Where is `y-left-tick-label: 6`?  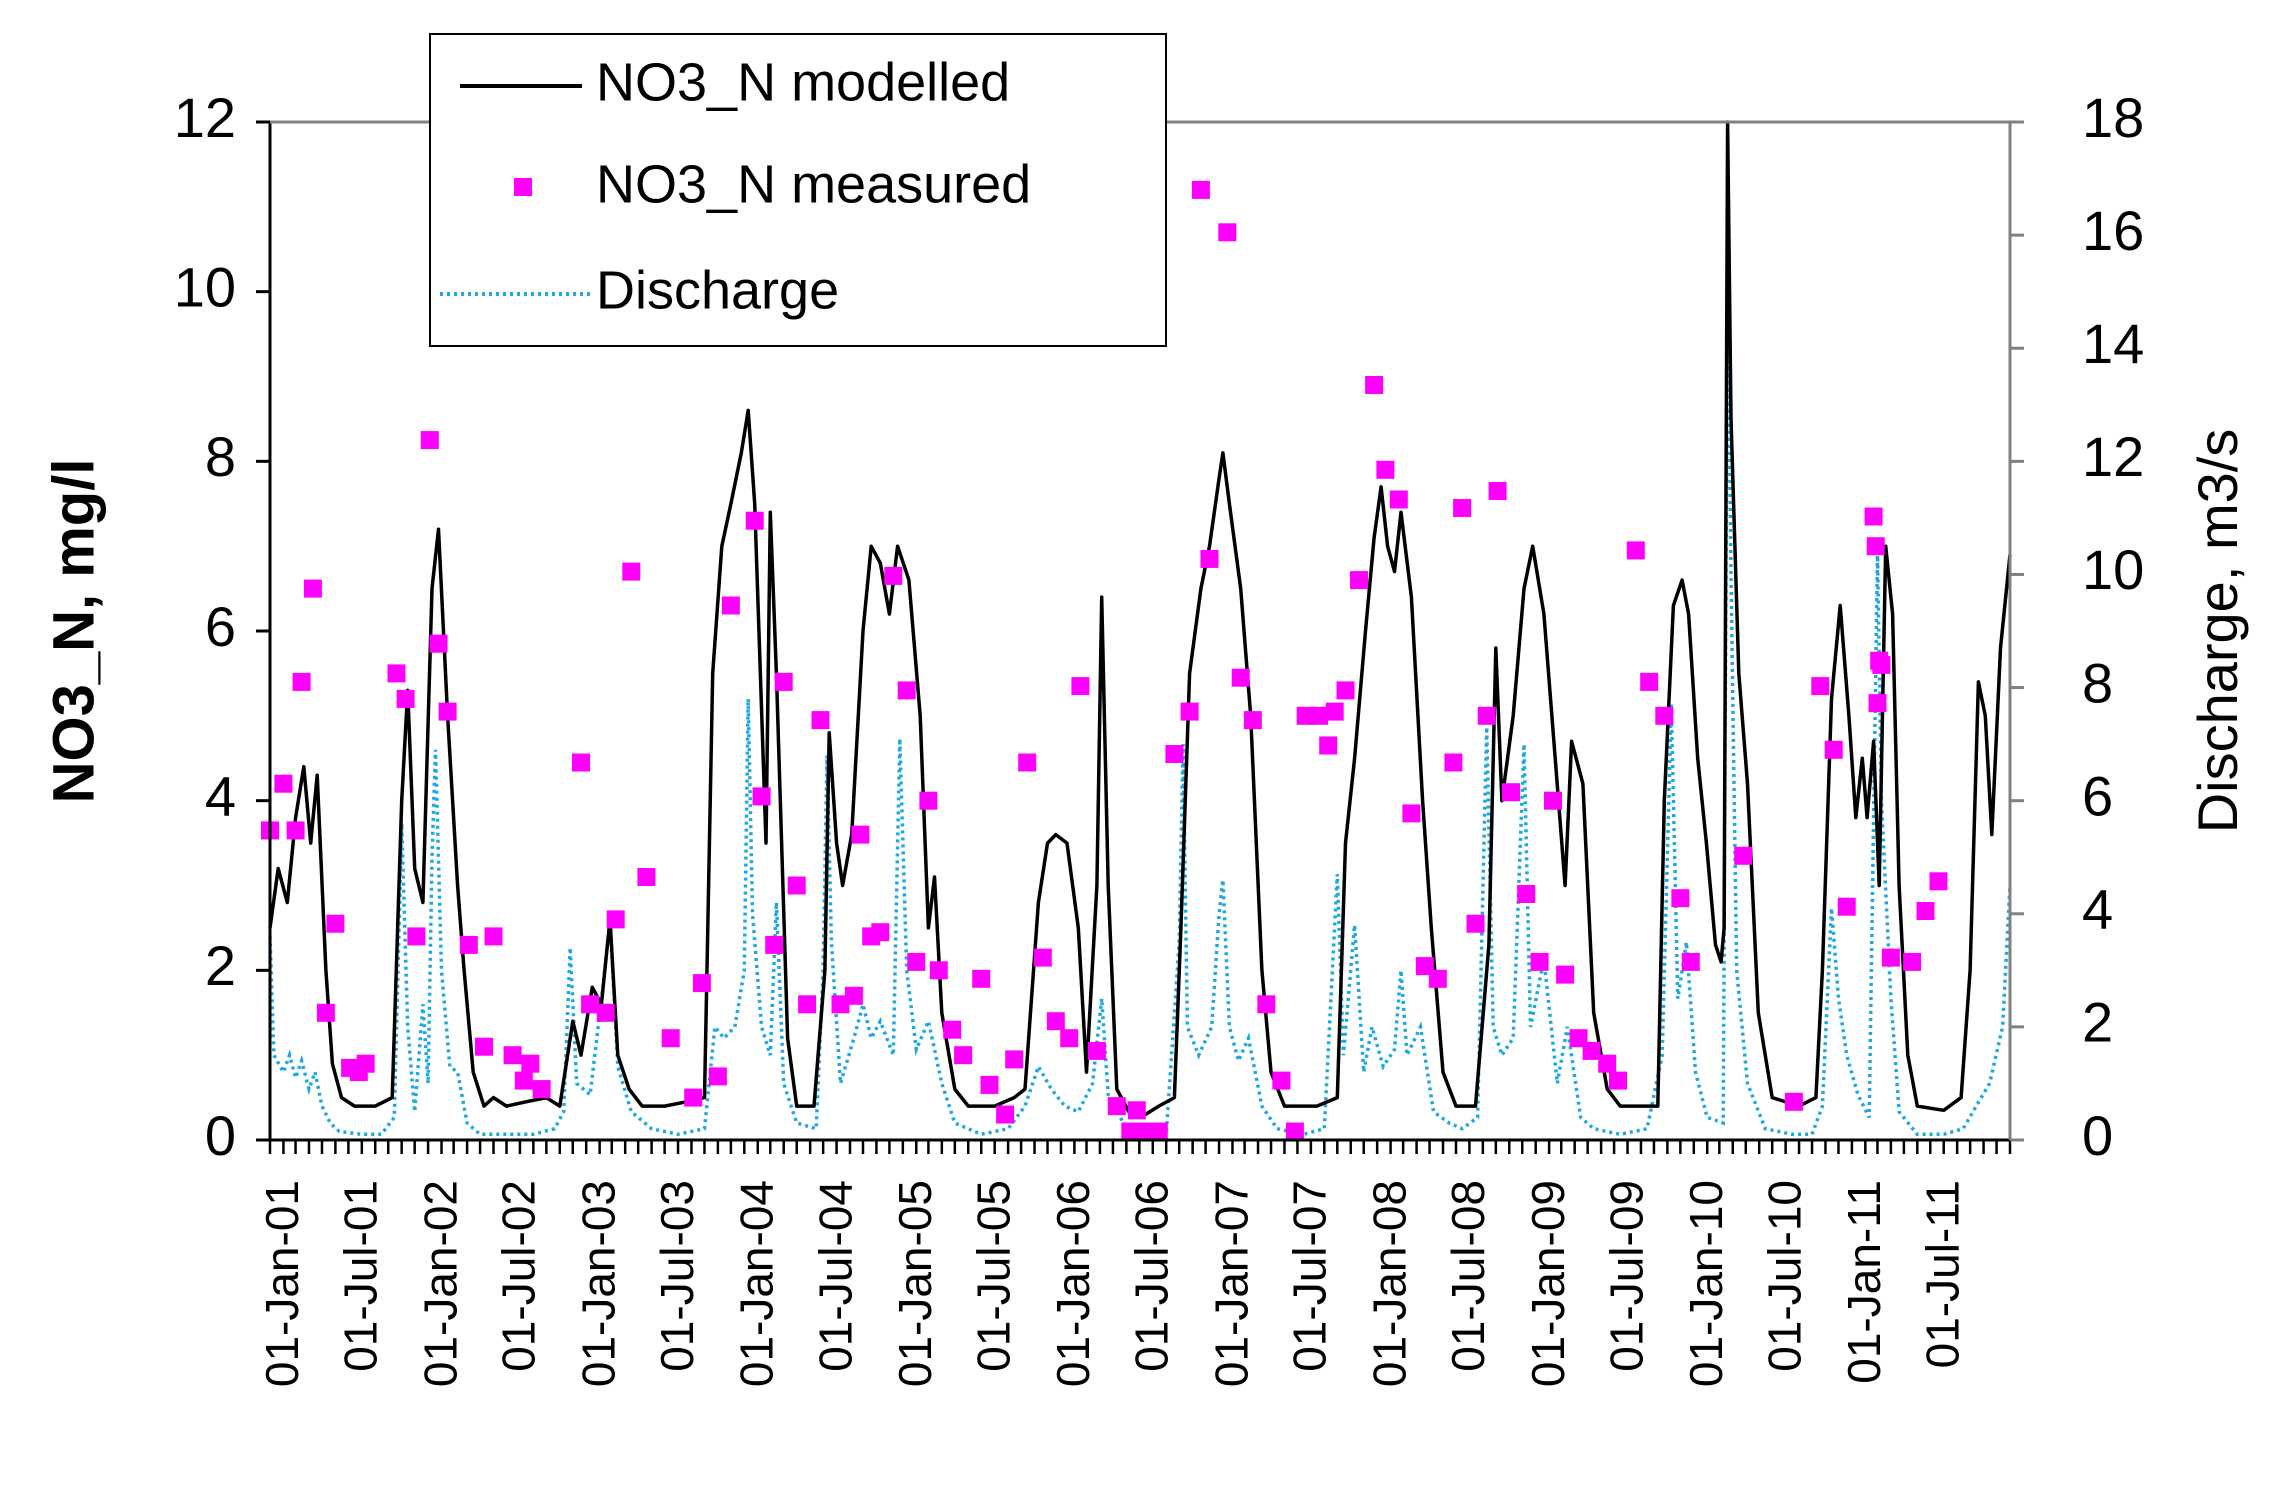
y-left-tick-label: 6 is located at coordinates (220, 626).